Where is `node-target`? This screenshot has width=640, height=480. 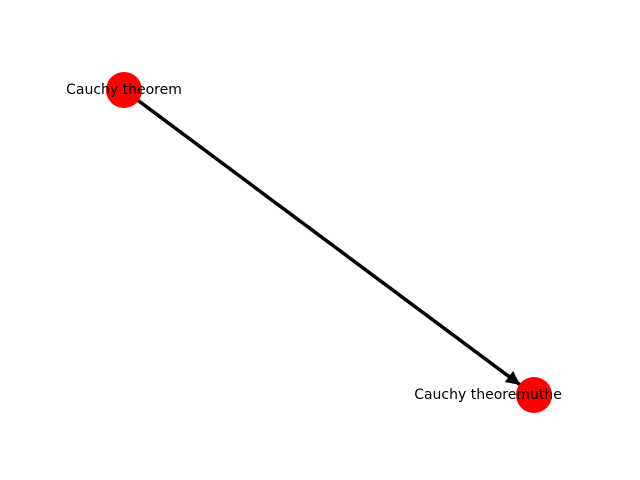 node-target is located at coordinates (534, 395).